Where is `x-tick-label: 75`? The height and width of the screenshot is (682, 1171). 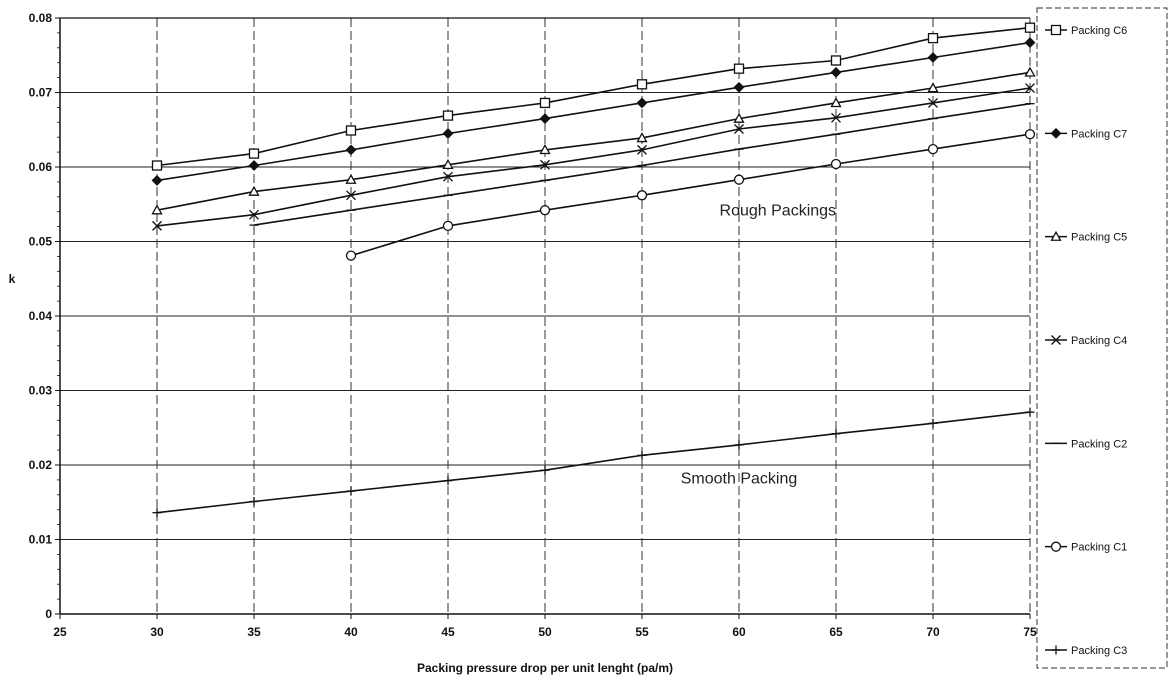
x-tick-label: 75 is located at coordinates (1030, 632).